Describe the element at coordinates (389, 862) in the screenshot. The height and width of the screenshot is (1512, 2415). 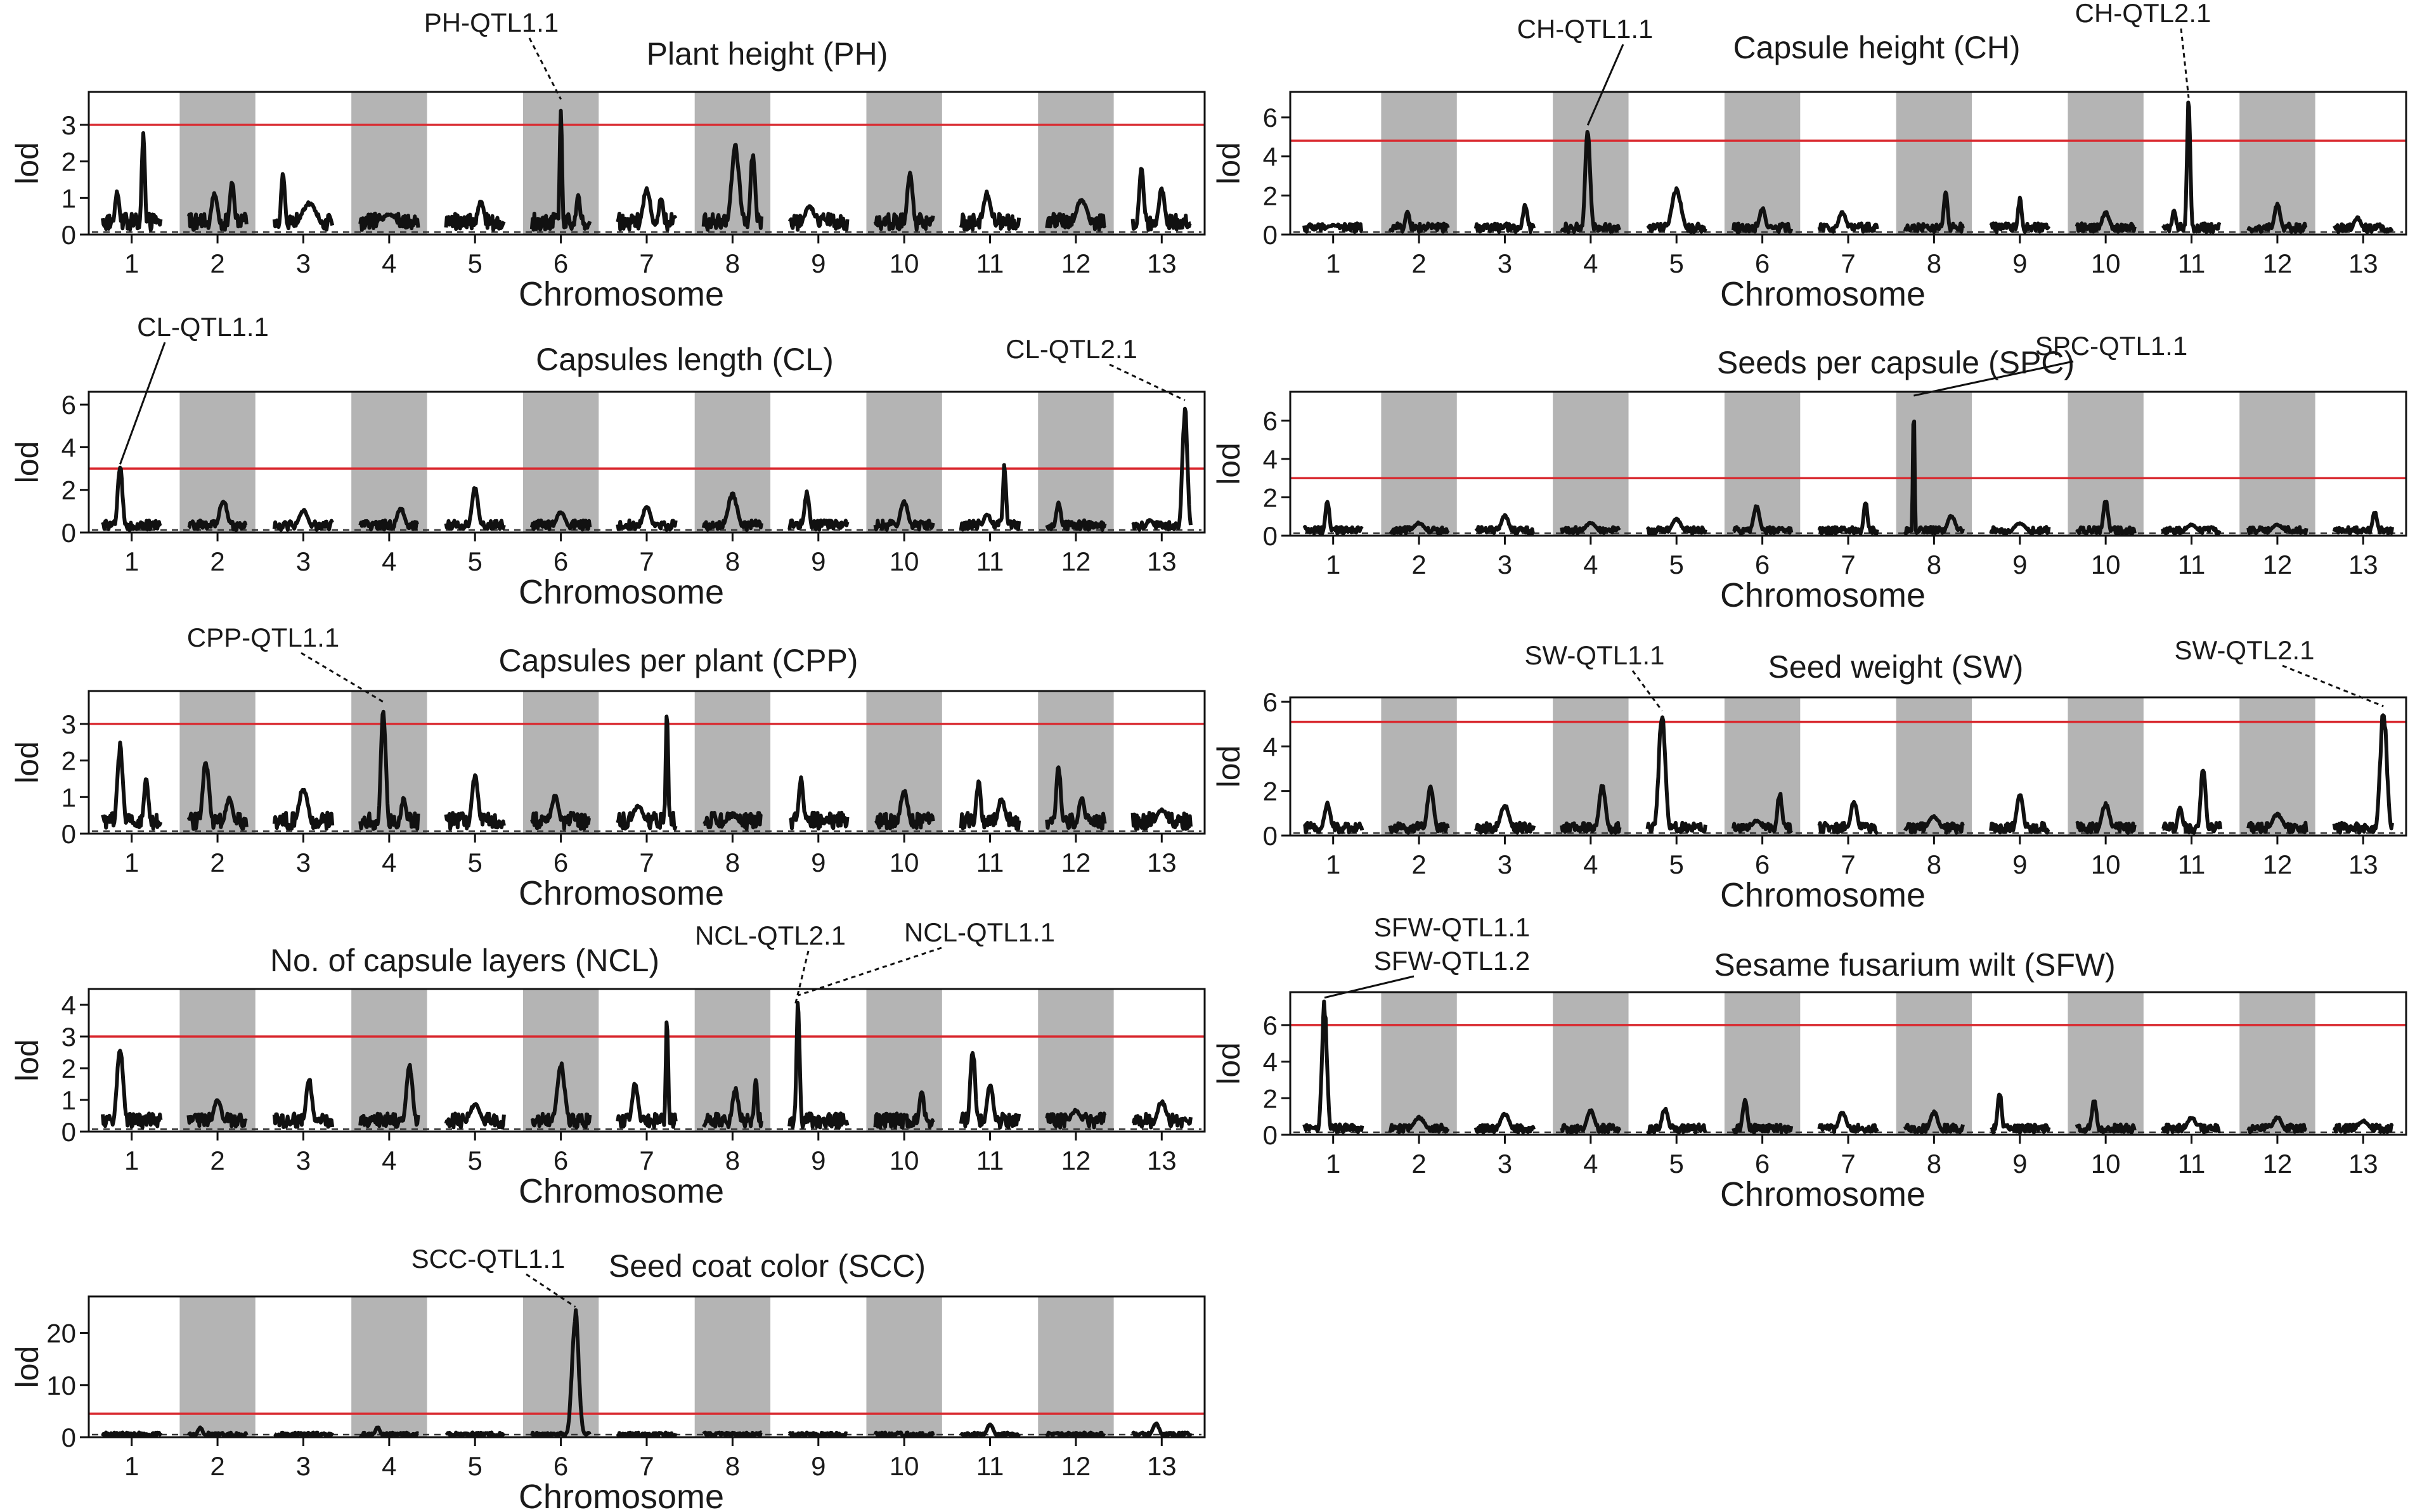
I see `x-tick-label: 4` at that location.